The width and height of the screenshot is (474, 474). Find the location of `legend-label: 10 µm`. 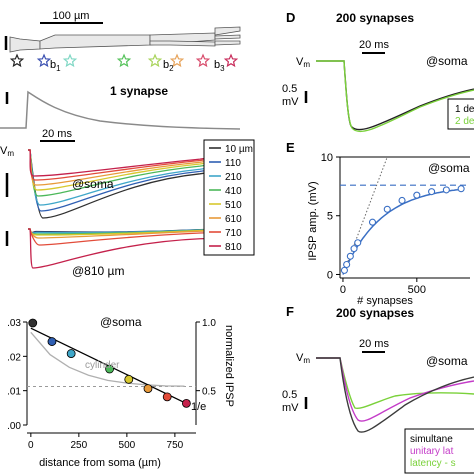

legend-label: 10 µm is located at coordinates (239, 149).